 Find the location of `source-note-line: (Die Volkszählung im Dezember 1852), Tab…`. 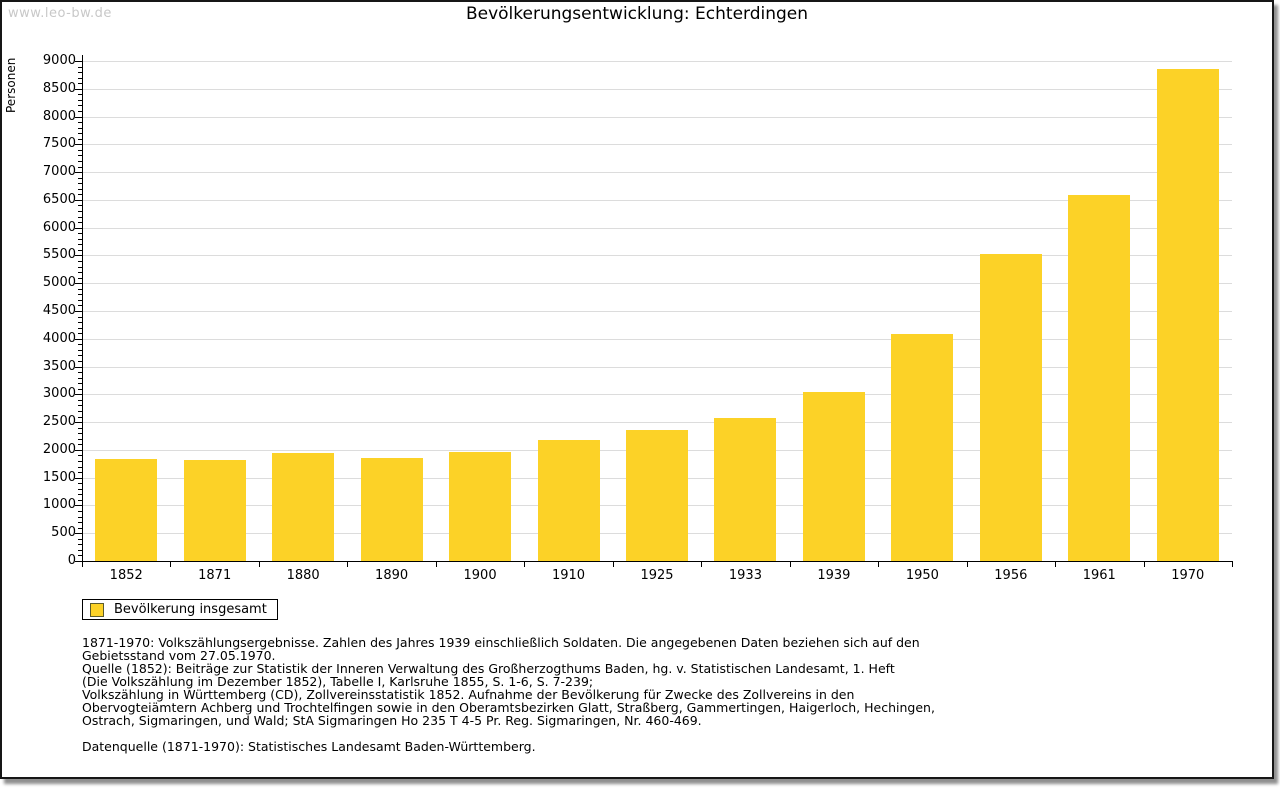

source-note-line: (Die Volkszählung im Dezember 1852), Tab… is located at coordinates (338, 681).